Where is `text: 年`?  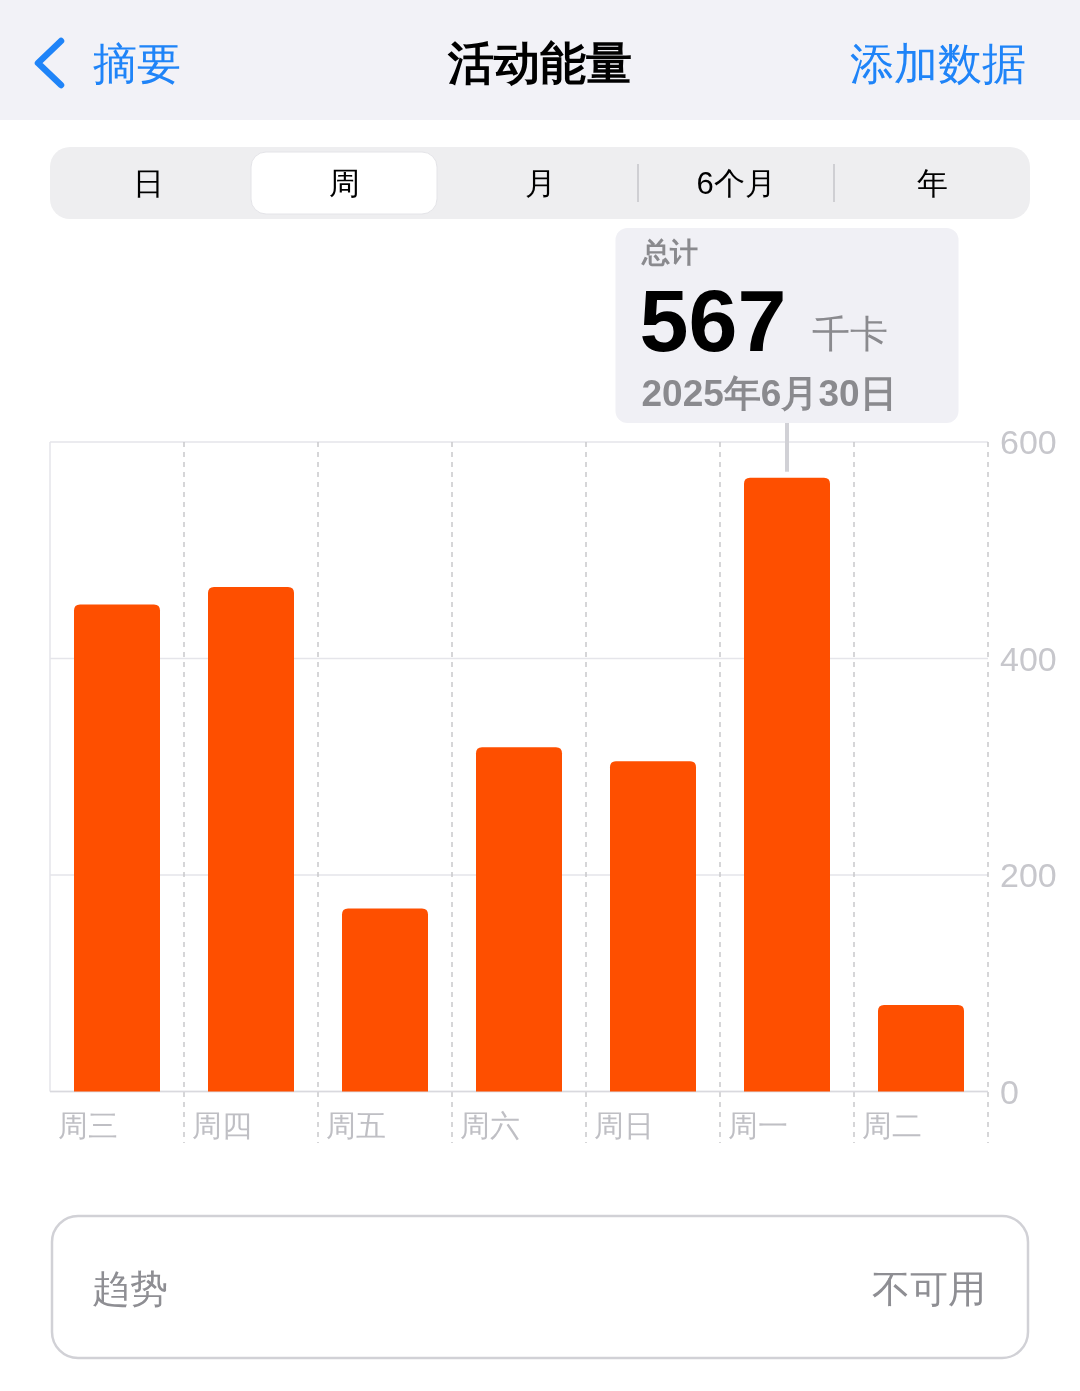
text: 年 is located at coordinates (932, 183).